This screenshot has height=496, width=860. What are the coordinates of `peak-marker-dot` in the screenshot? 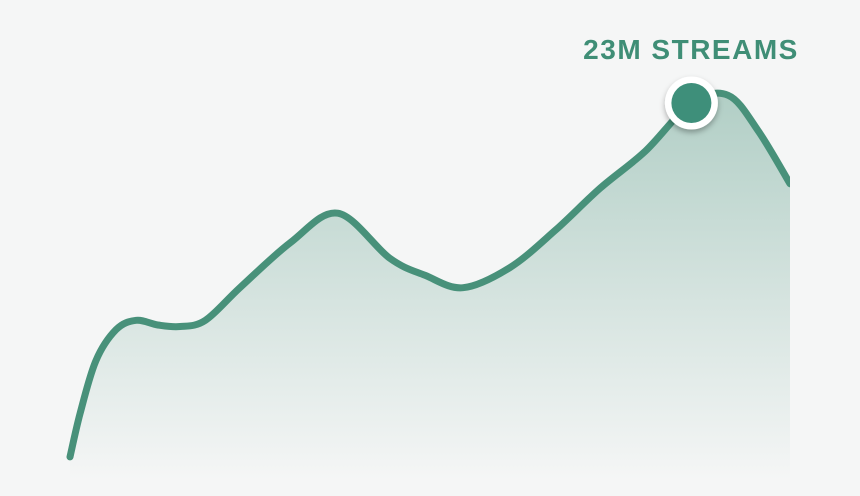 It's located at (691, 103).